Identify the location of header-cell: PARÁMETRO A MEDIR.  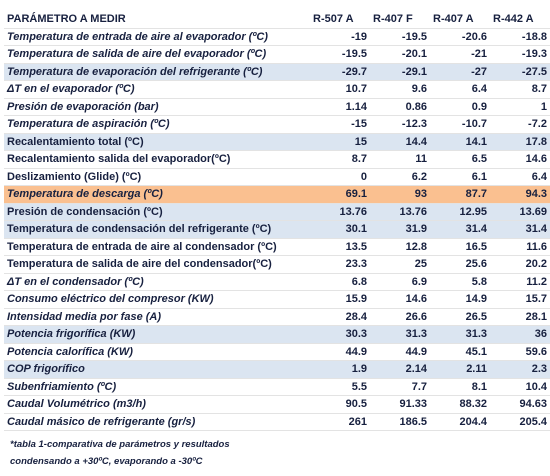
(157, 19).